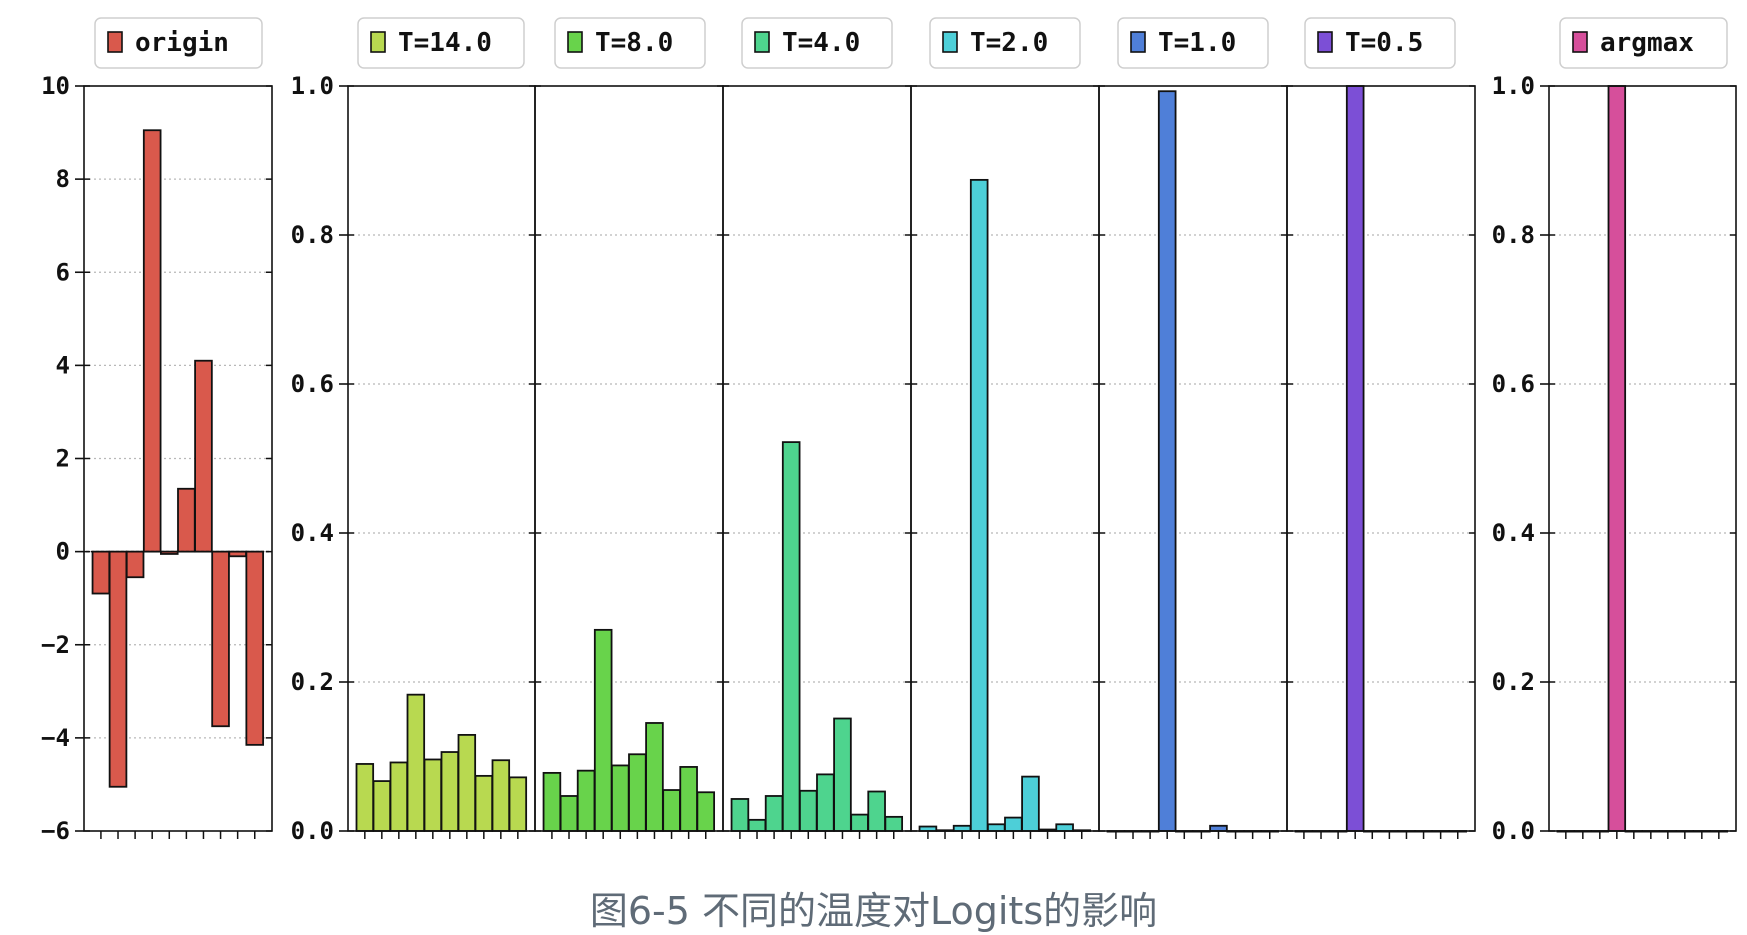 The image size is (1747, 935). I want to click on y-tick-label-1-2: −4, so click(55, 738).